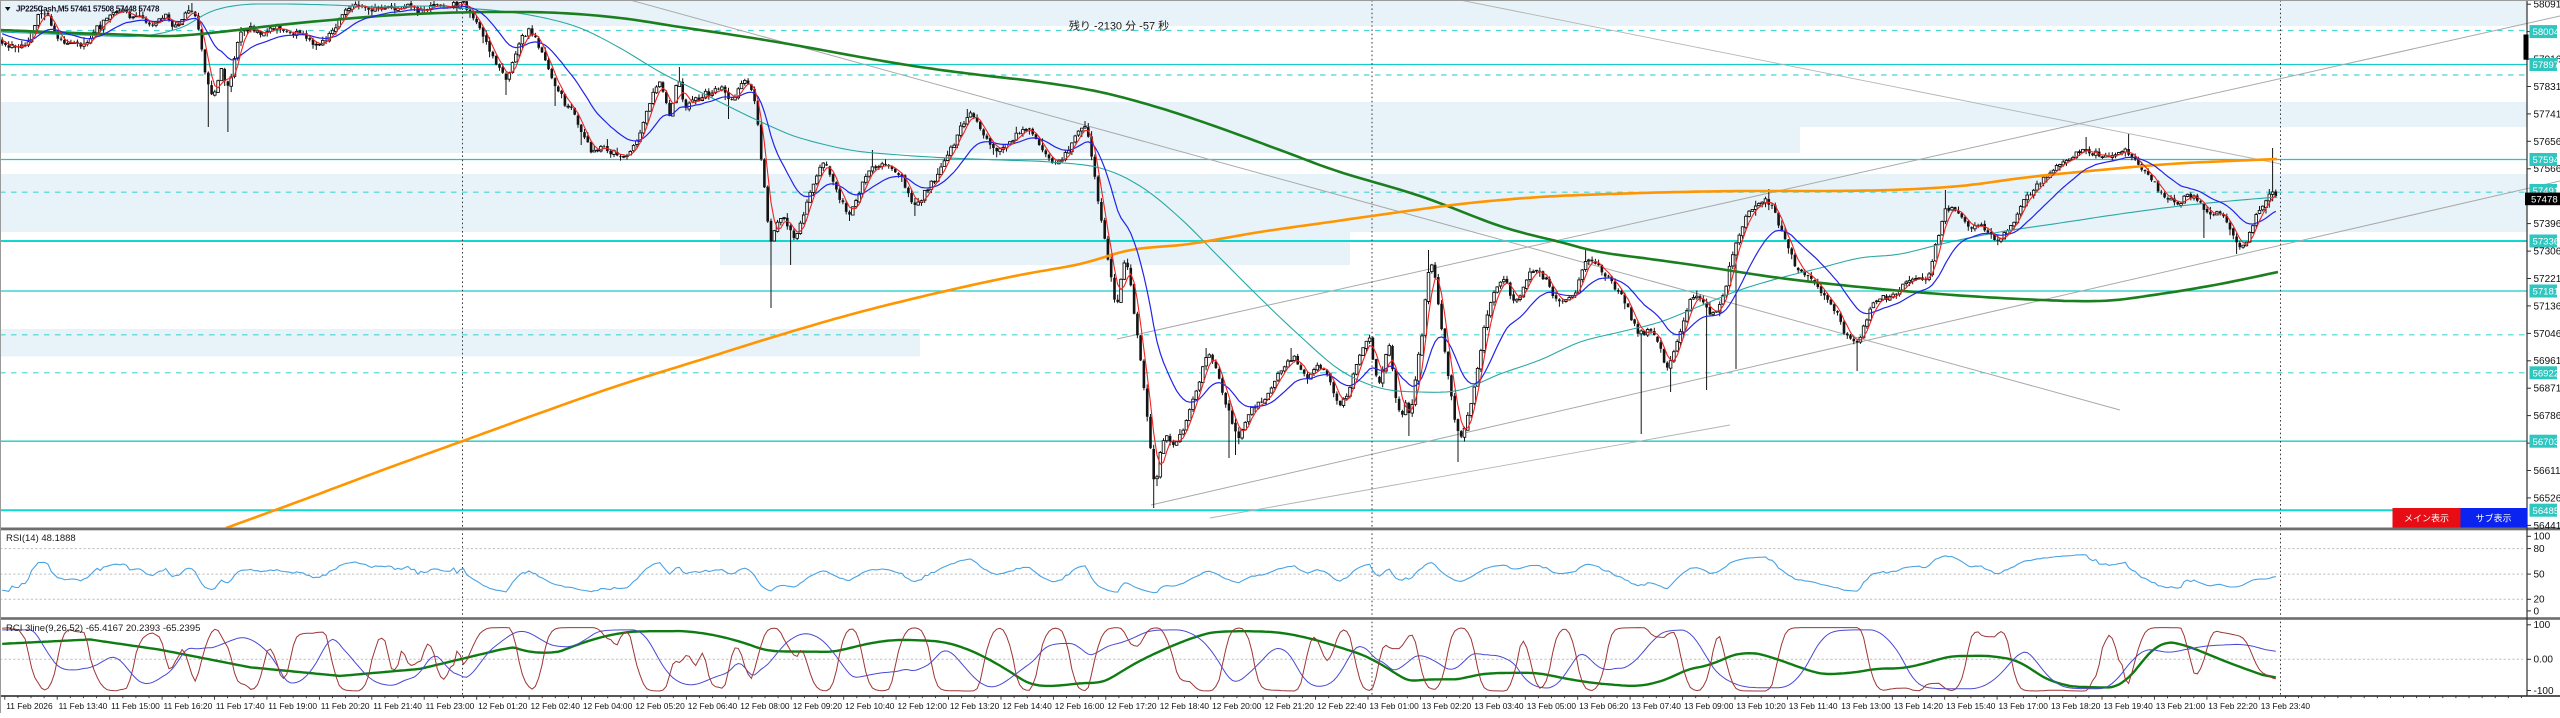 Image resolution: width=2560 pixels, height=718 pixels. Describe the element at coordinates (2544, 660) in the screenshot. I see `svg-text: 0.00` at that location.